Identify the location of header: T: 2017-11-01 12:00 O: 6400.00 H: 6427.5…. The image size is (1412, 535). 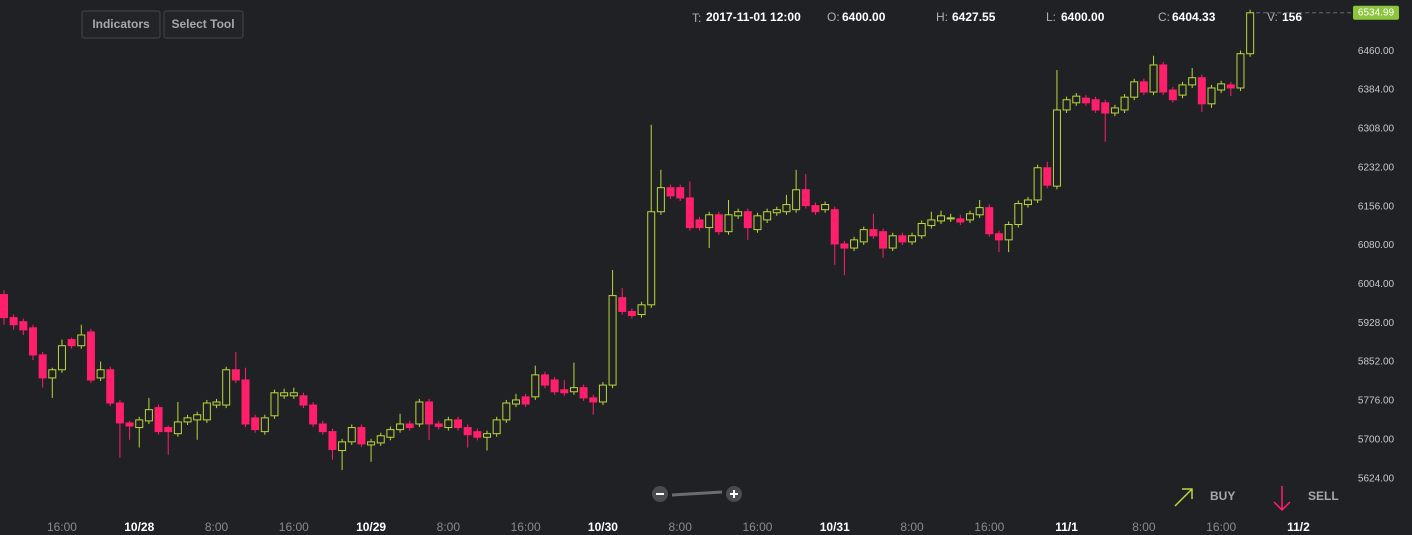
(997, 17).